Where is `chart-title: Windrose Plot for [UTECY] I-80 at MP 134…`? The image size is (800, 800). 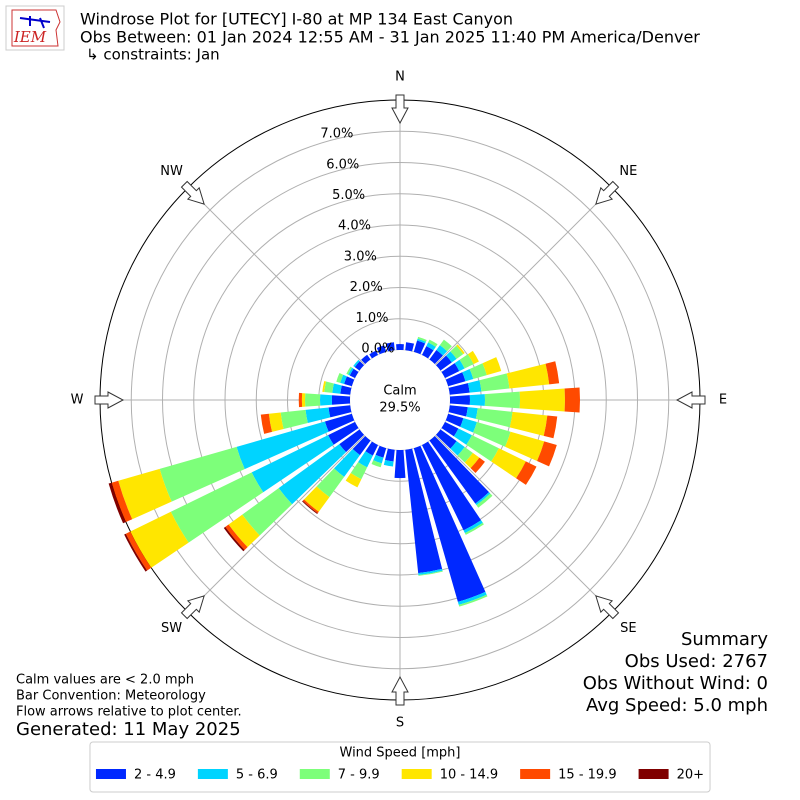
chart-title: Windrose Plot for [UTECY] I-80 at MP 134… is located at coordinates (296, 19).